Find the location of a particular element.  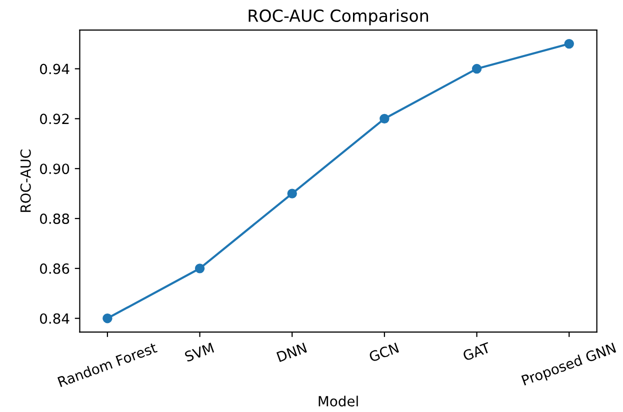

x-tick-label: GAT is located at coordinates (477, 352).